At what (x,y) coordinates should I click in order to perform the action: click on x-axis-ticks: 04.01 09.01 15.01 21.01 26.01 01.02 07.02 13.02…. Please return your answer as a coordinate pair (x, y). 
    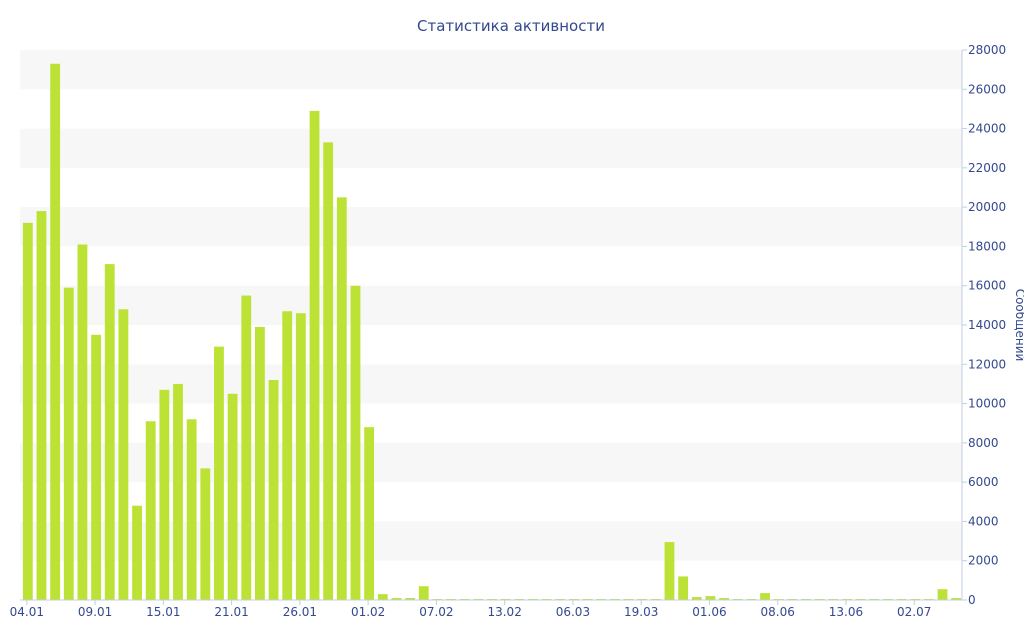
    Looking at the image, I should click on (470, 609).